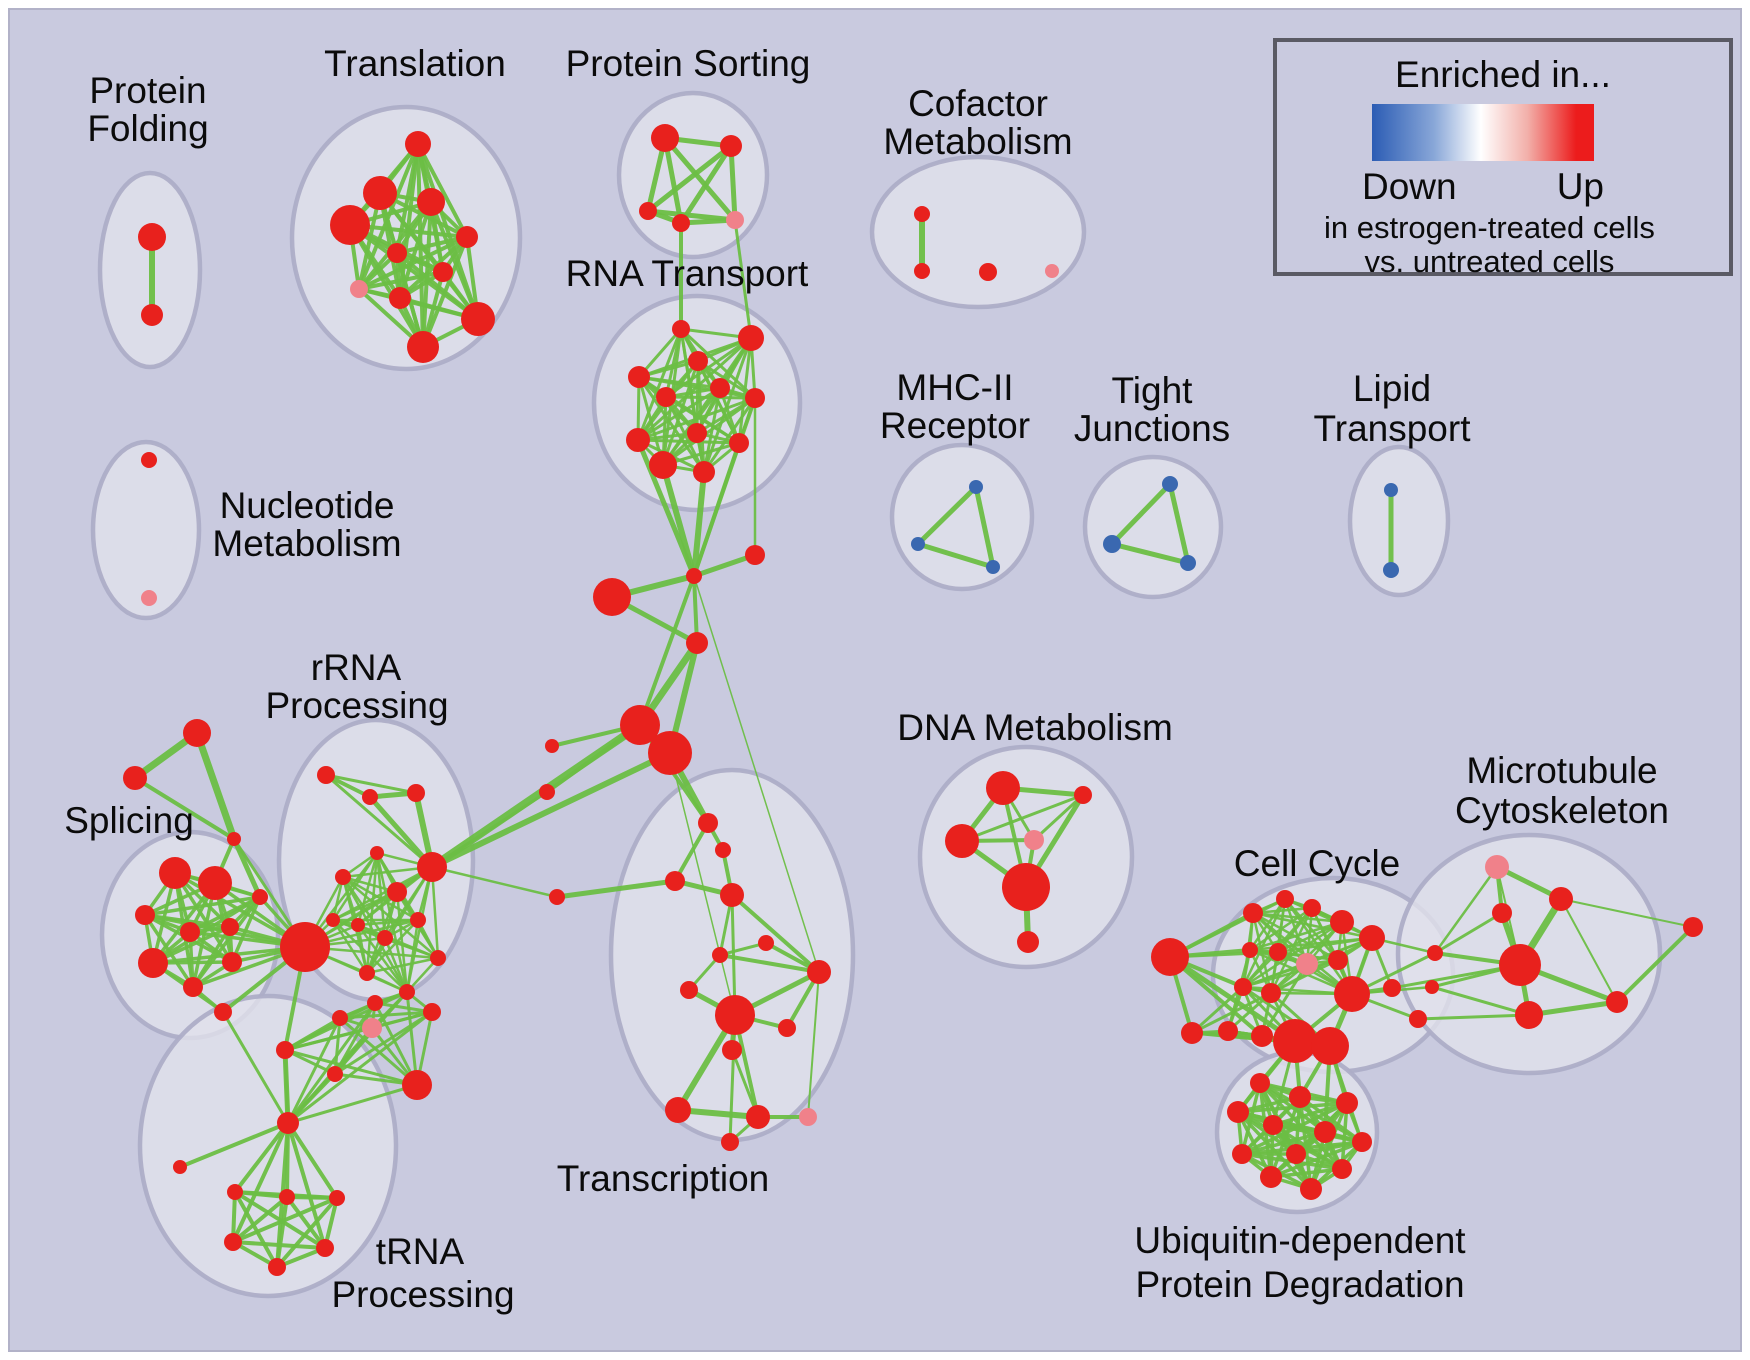 The width and height of the screenshot is (1750, 1360). I want to click on node-cc6, so click(1250, 950).